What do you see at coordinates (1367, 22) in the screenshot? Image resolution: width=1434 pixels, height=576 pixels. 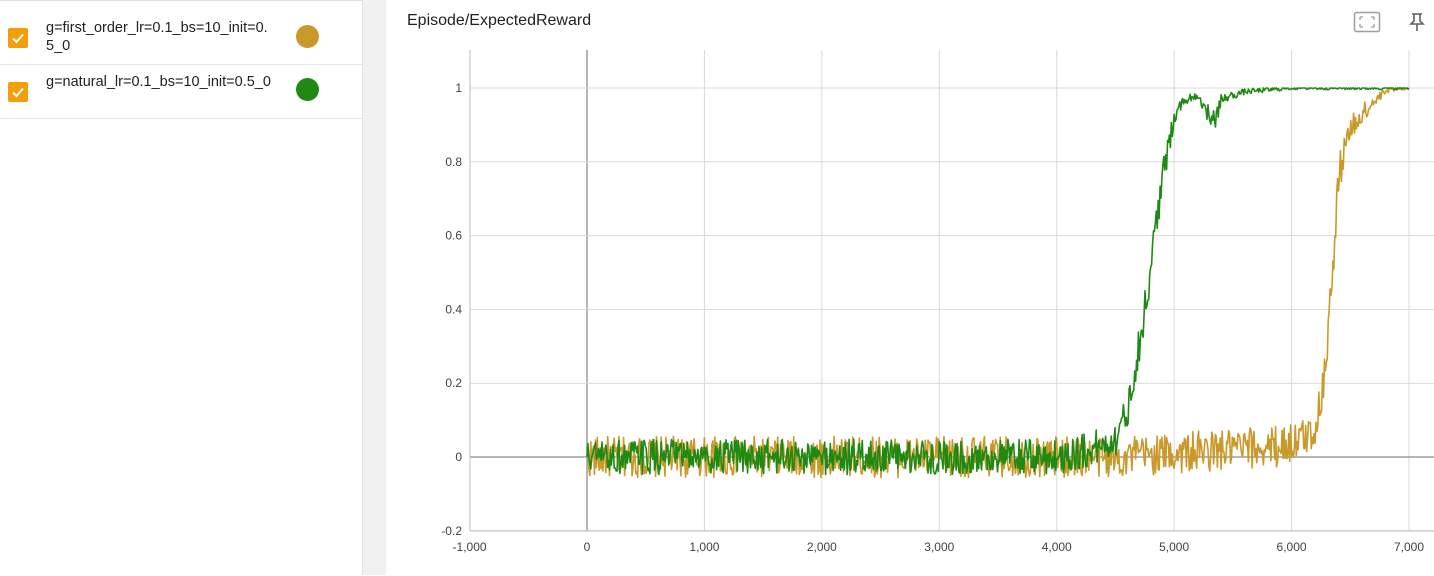 I see `fullscreen-icon` at bounding box center [1367, 22].